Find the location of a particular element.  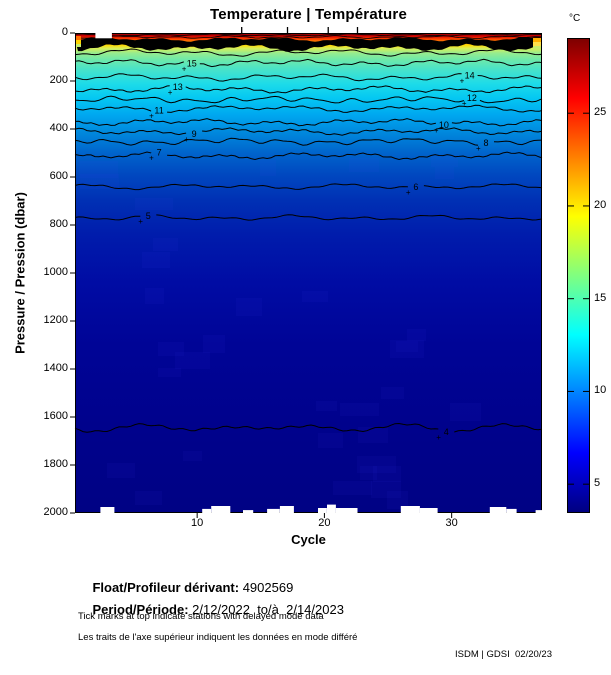

isotherm-contour-label: 12 is located at coordinates (472, 98).